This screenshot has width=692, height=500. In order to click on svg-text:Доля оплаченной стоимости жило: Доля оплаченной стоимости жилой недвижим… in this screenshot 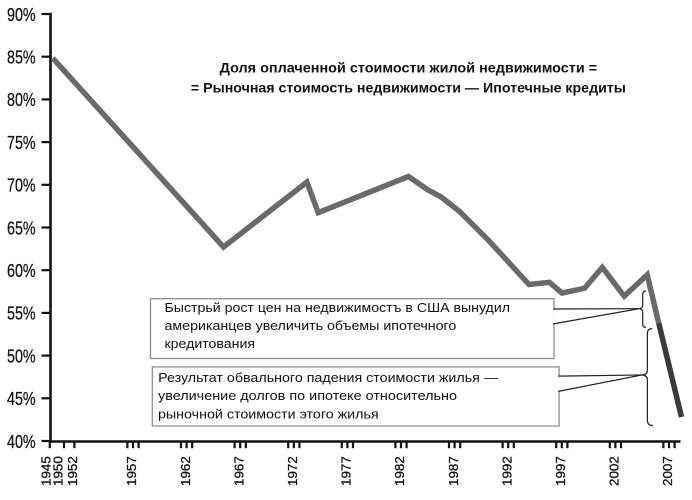, I will do `click(409, 67)`.